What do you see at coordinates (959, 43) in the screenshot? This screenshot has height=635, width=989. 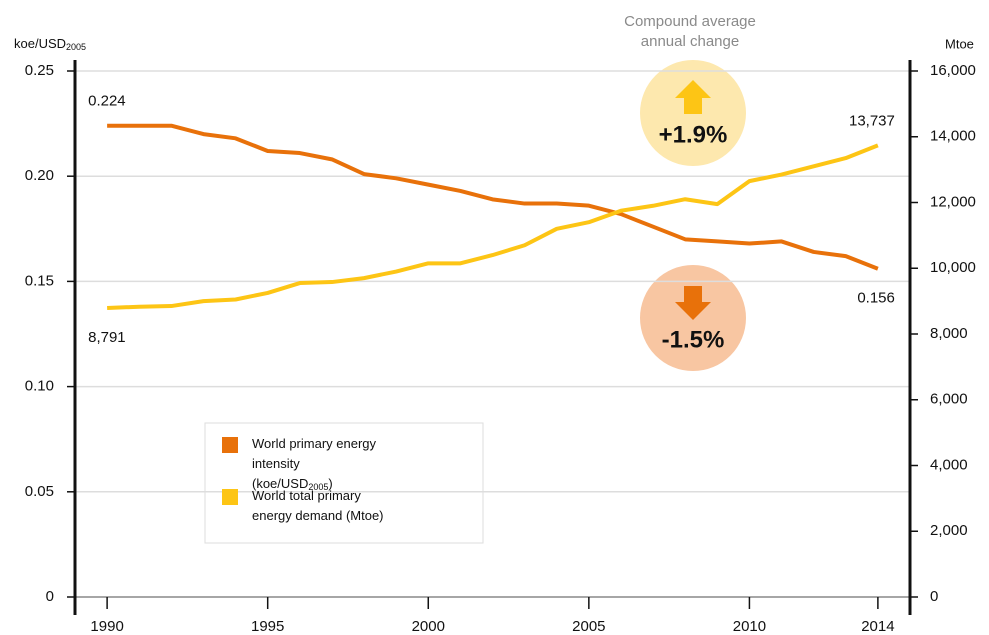 I see `y2-axis-label: Mtoe` at bounding box center [959, 43].